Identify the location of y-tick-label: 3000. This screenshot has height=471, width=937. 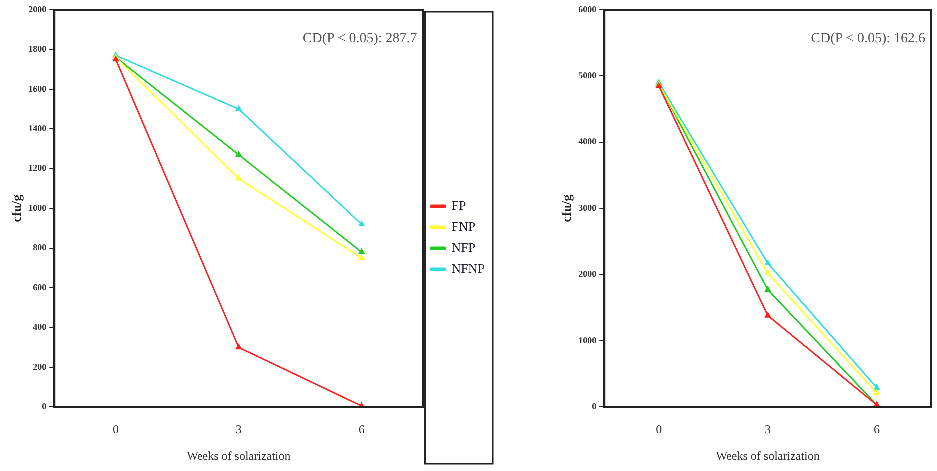
(588, 207).